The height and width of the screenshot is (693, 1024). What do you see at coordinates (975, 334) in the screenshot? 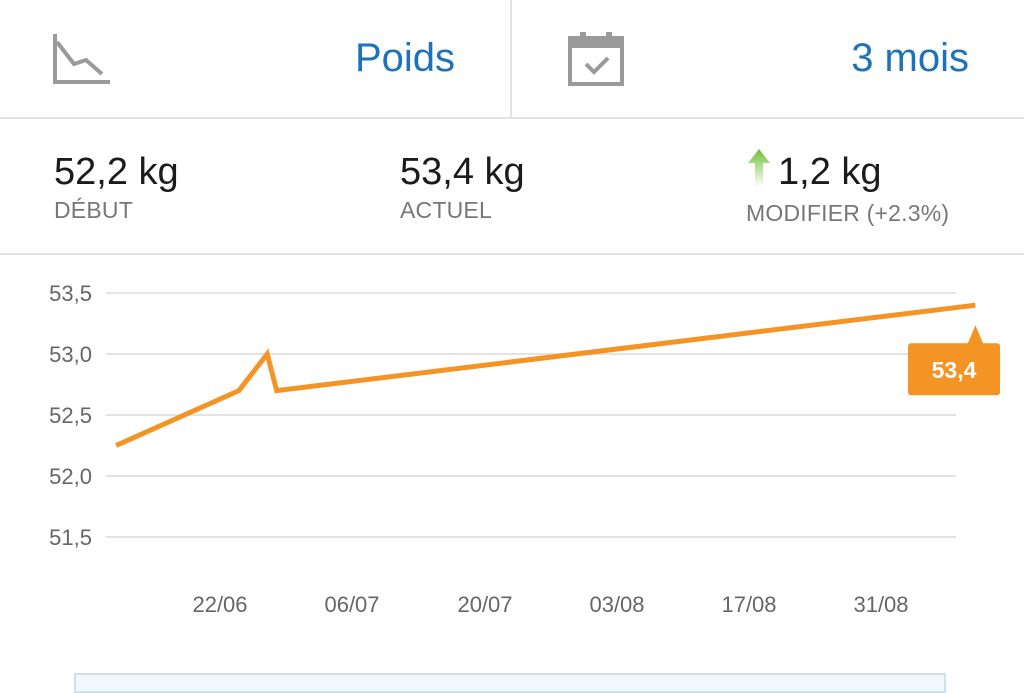
I see `last-value-pointer` at bounding box center [975, 334].